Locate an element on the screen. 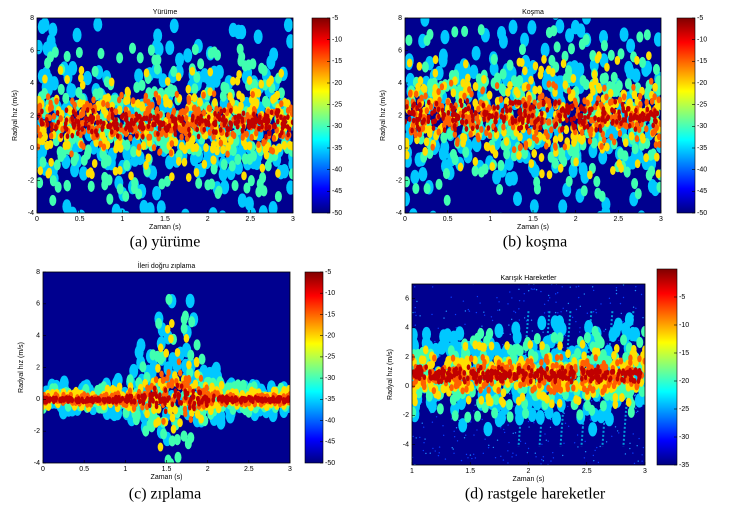 The width and height of the screenshot is (730, 517). colorbar-tick-label: -50 is located at coordinates (337, 213).